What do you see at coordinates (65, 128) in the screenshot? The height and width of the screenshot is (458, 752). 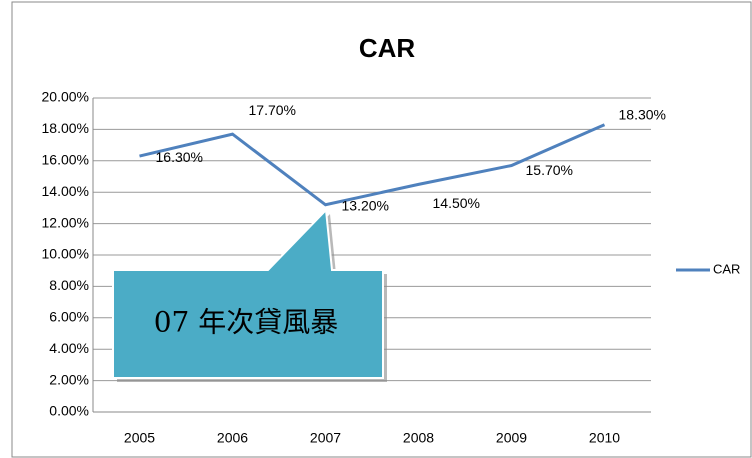 I see `y-tick-label: 18.00%` at bounding box center [65, 128].